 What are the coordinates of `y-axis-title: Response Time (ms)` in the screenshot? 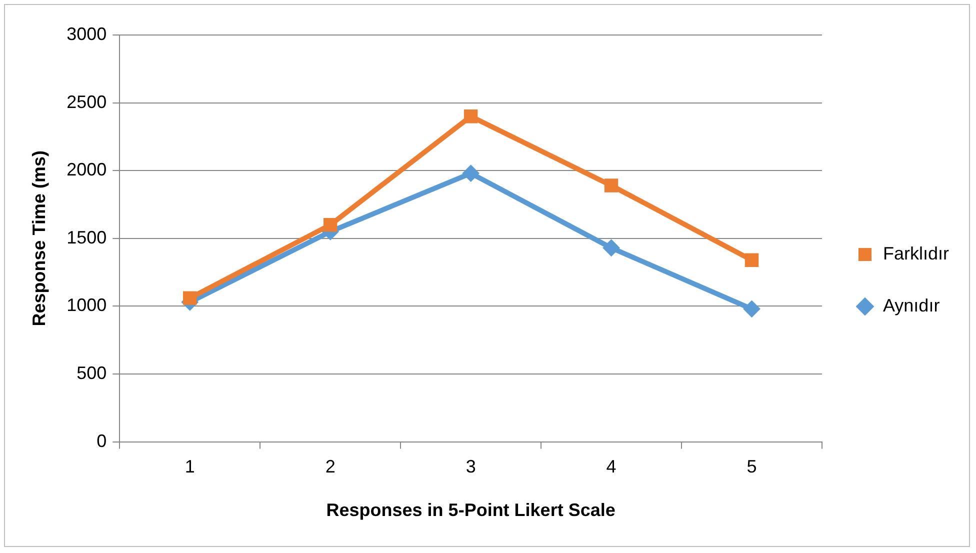 It's located at (38, 238).